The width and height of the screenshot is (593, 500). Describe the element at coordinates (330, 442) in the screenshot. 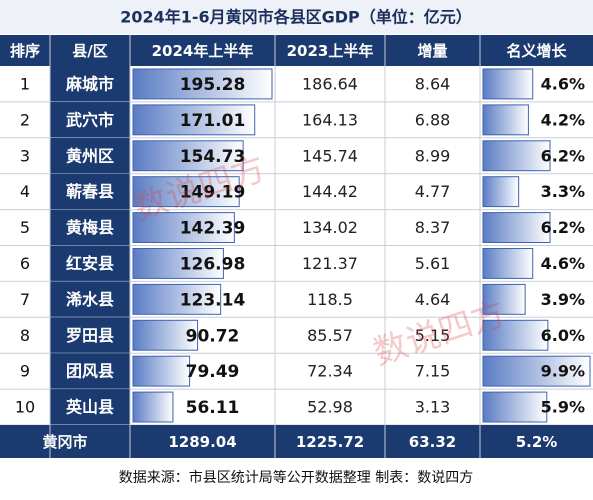

I see `total-2023: 1225.72` at that location.